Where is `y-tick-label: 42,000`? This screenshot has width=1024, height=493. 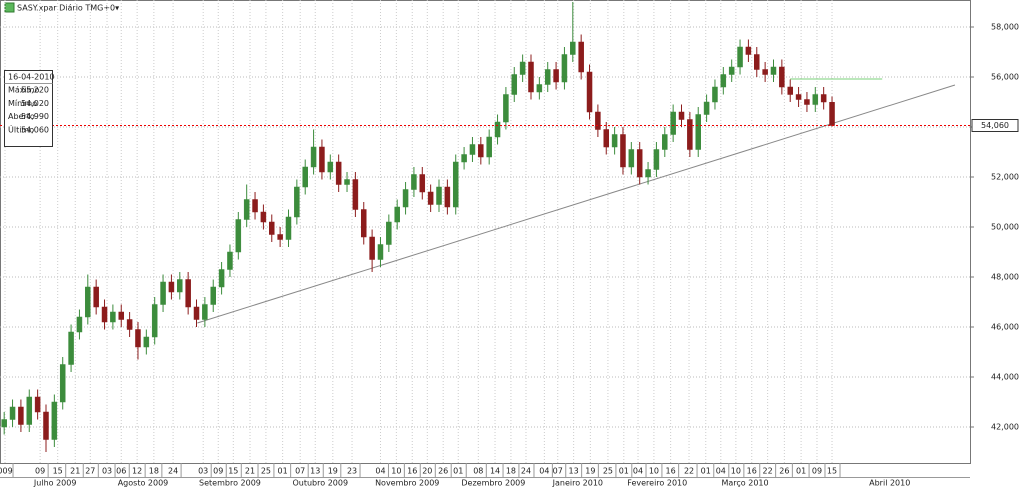
y-tick-label: 42,000 is located at coordinates (1005, 427).